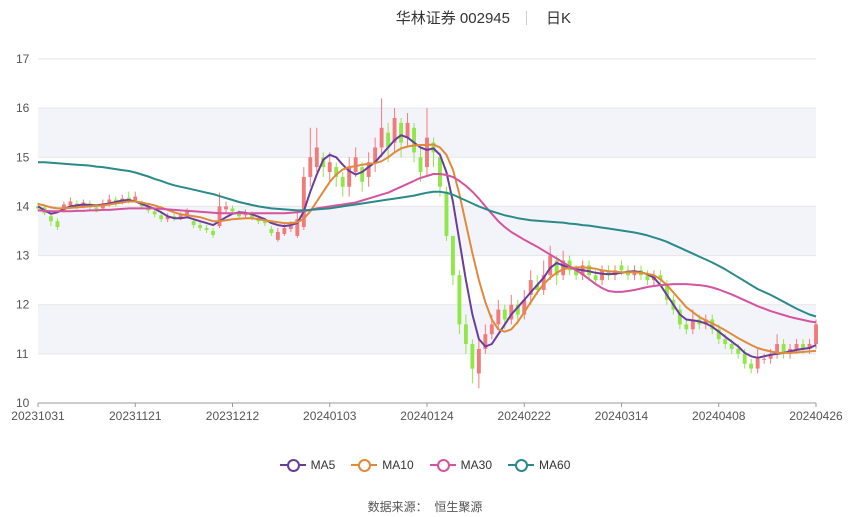  I want to click on y-tick-label: 11, so click(22, 354).